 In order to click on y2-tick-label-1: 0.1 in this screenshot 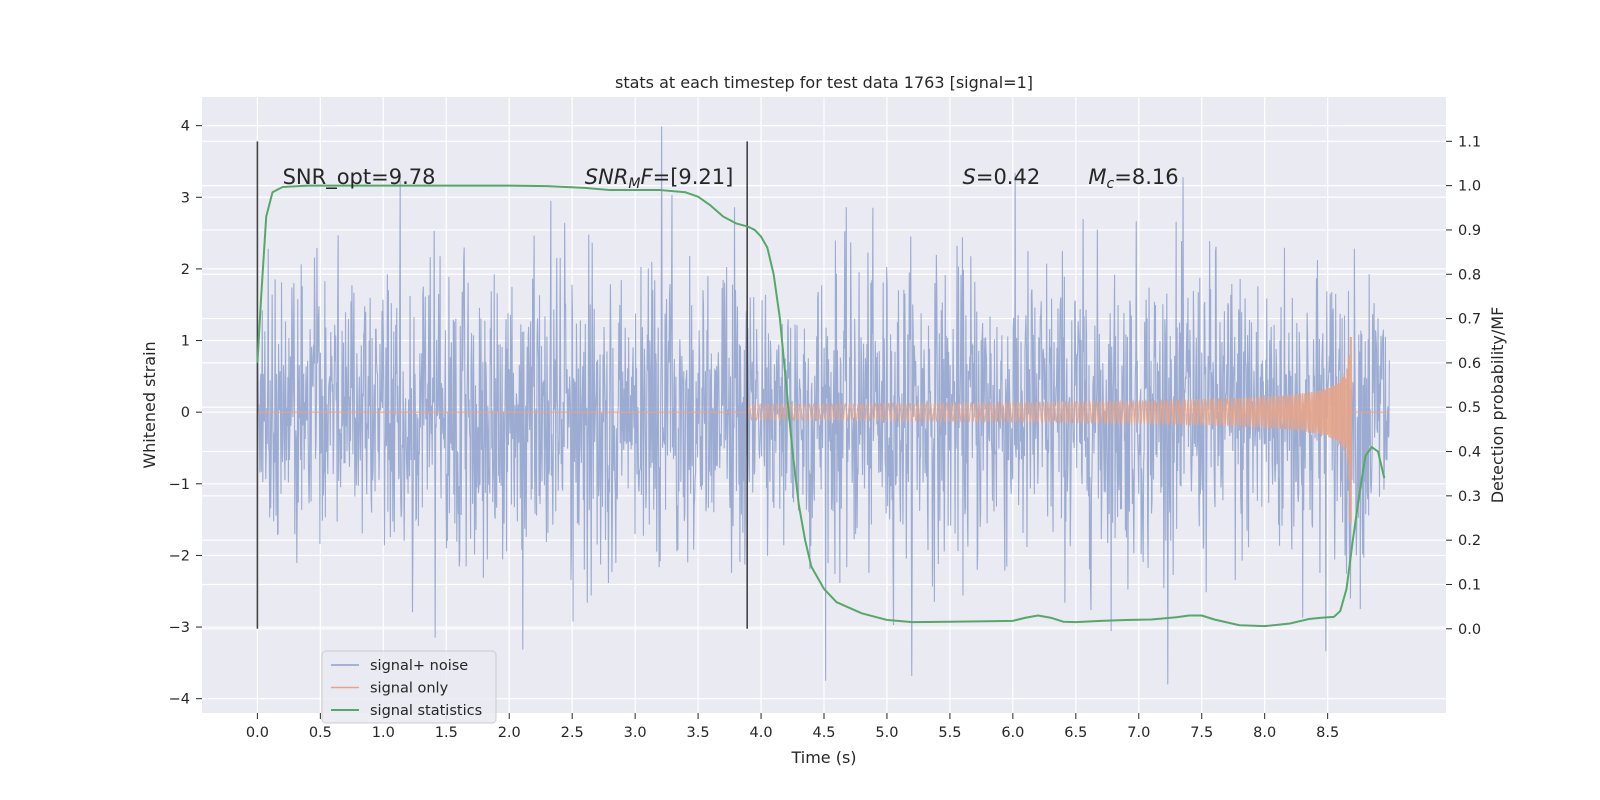, I will do `click(1469, 585)`.